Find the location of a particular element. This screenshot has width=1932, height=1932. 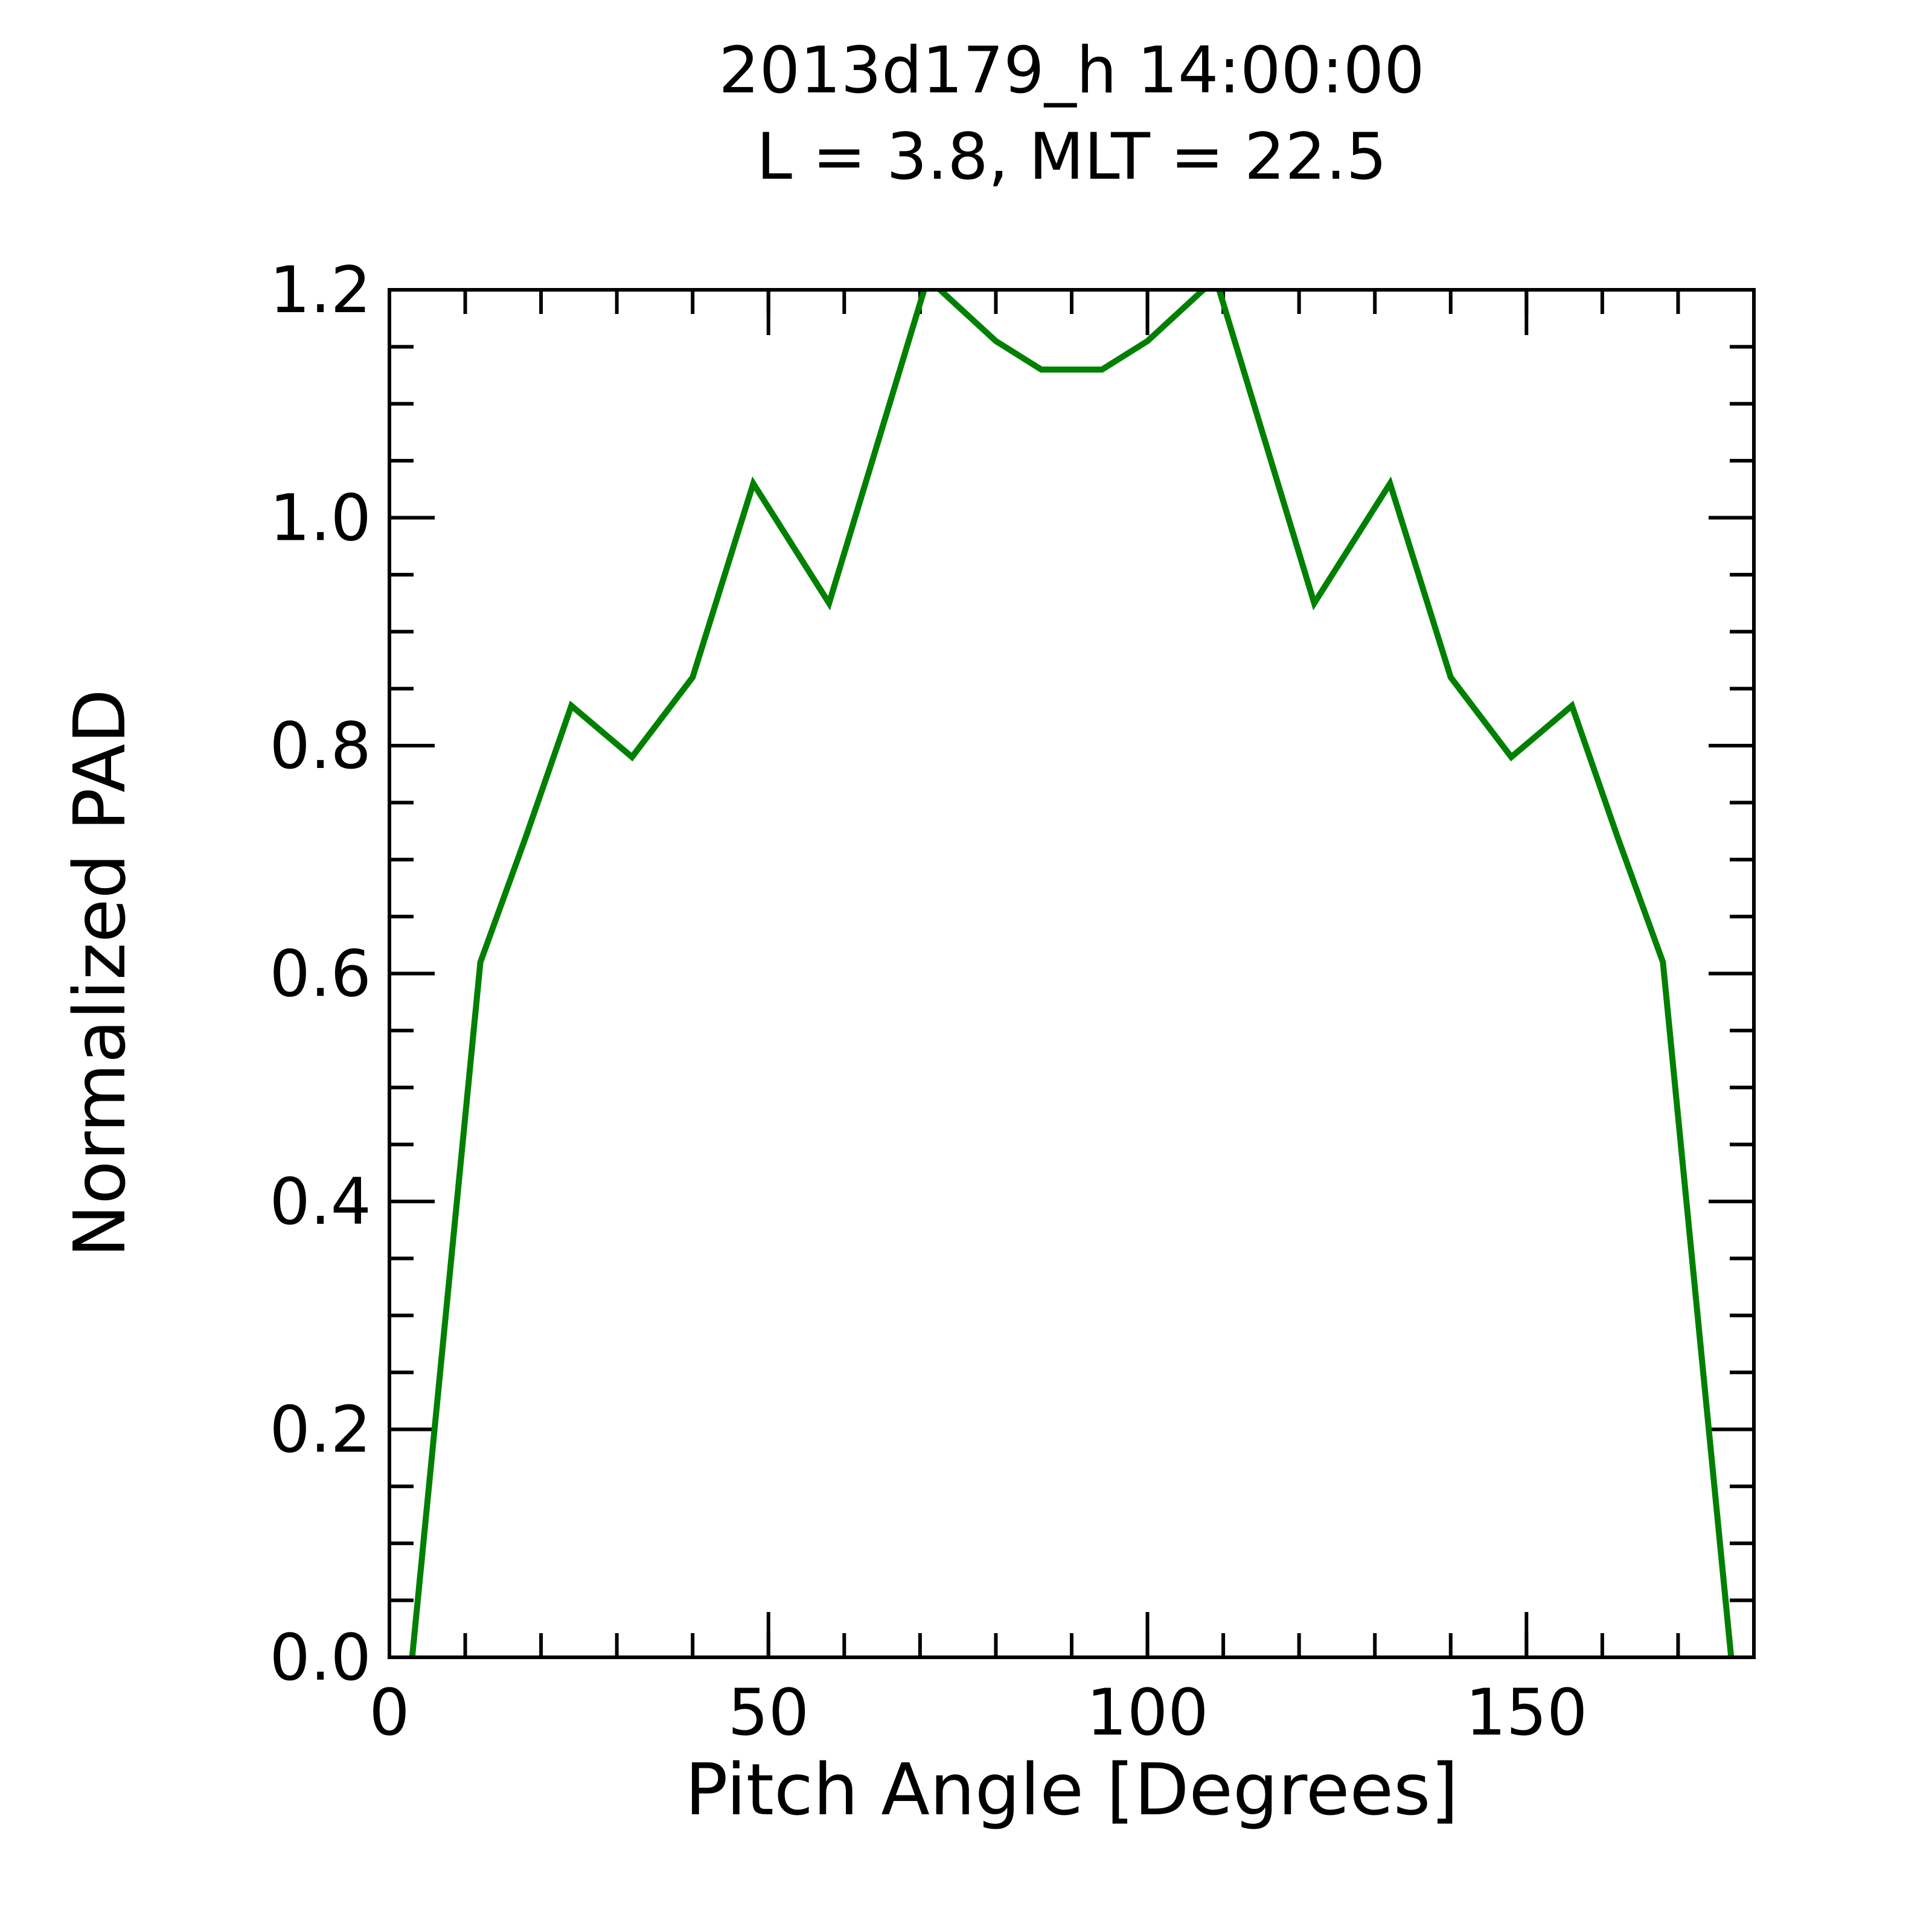

chart-subtitle: L = 3.8, MLT = 22.5 is located at coordinates (1071, 157).